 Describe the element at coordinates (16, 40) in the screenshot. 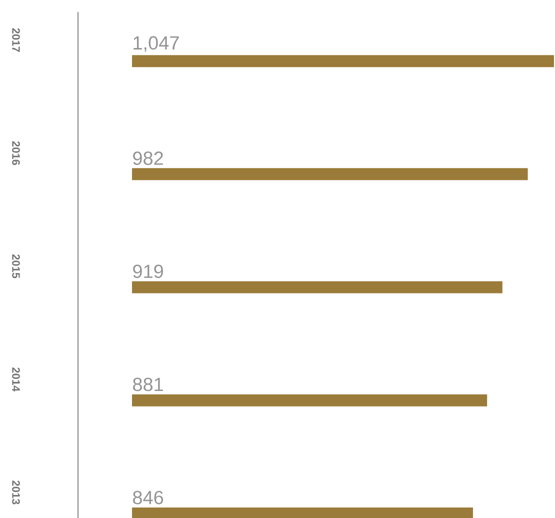

I see `y-tick-label: 2017` at that location.